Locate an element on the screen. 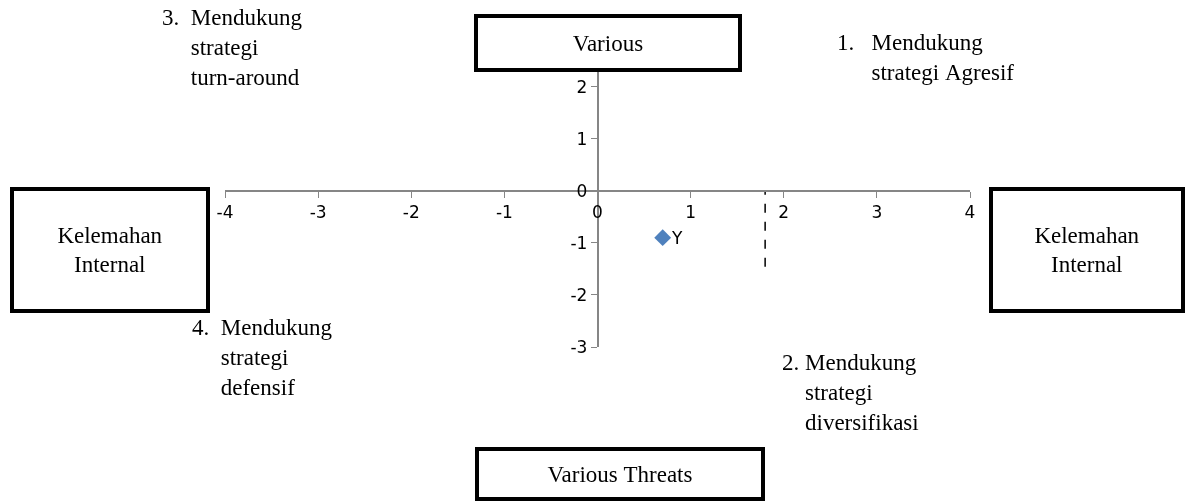 The image size is (1188, 502). y-tick-label: -2 is located at coordinates (579, 294).